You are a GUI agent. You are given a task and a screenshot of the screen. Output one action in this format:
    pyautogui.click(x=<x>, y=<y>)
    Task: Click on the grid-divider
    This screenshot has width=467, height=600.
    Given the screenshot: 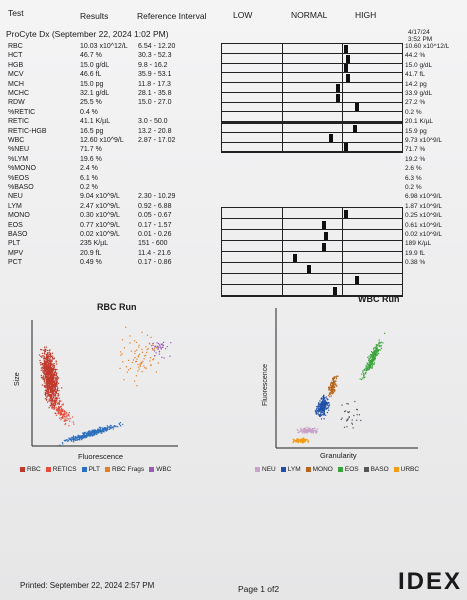 What is the action you would take?
    pyautogui.click(x=343, y=138)
    